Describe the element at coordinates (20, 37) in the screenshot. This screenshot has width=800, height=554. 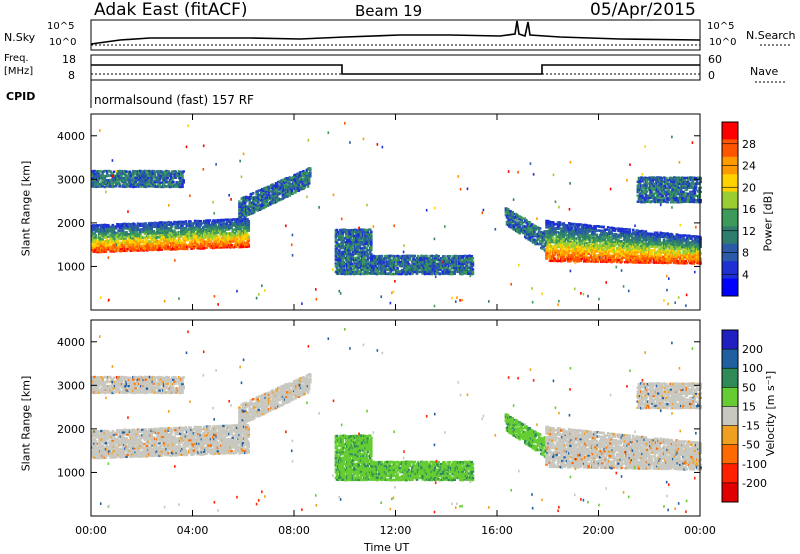
I see `nsky-label: N.Sky` at that location.